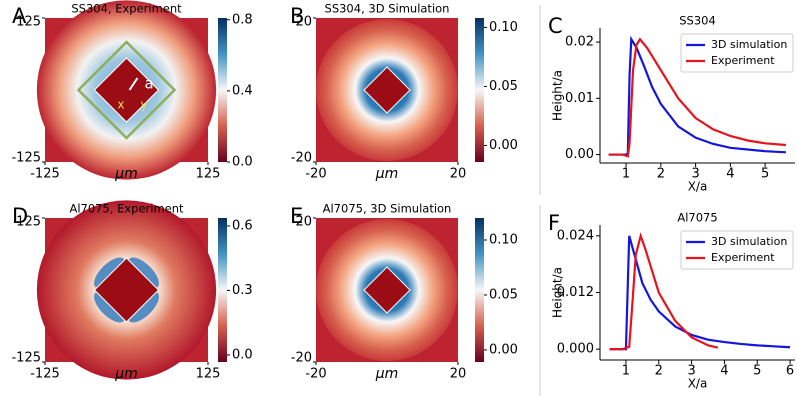 The width and height of the screenshot is (797, 396). I want to click on annotation: a, so click(149, 84).